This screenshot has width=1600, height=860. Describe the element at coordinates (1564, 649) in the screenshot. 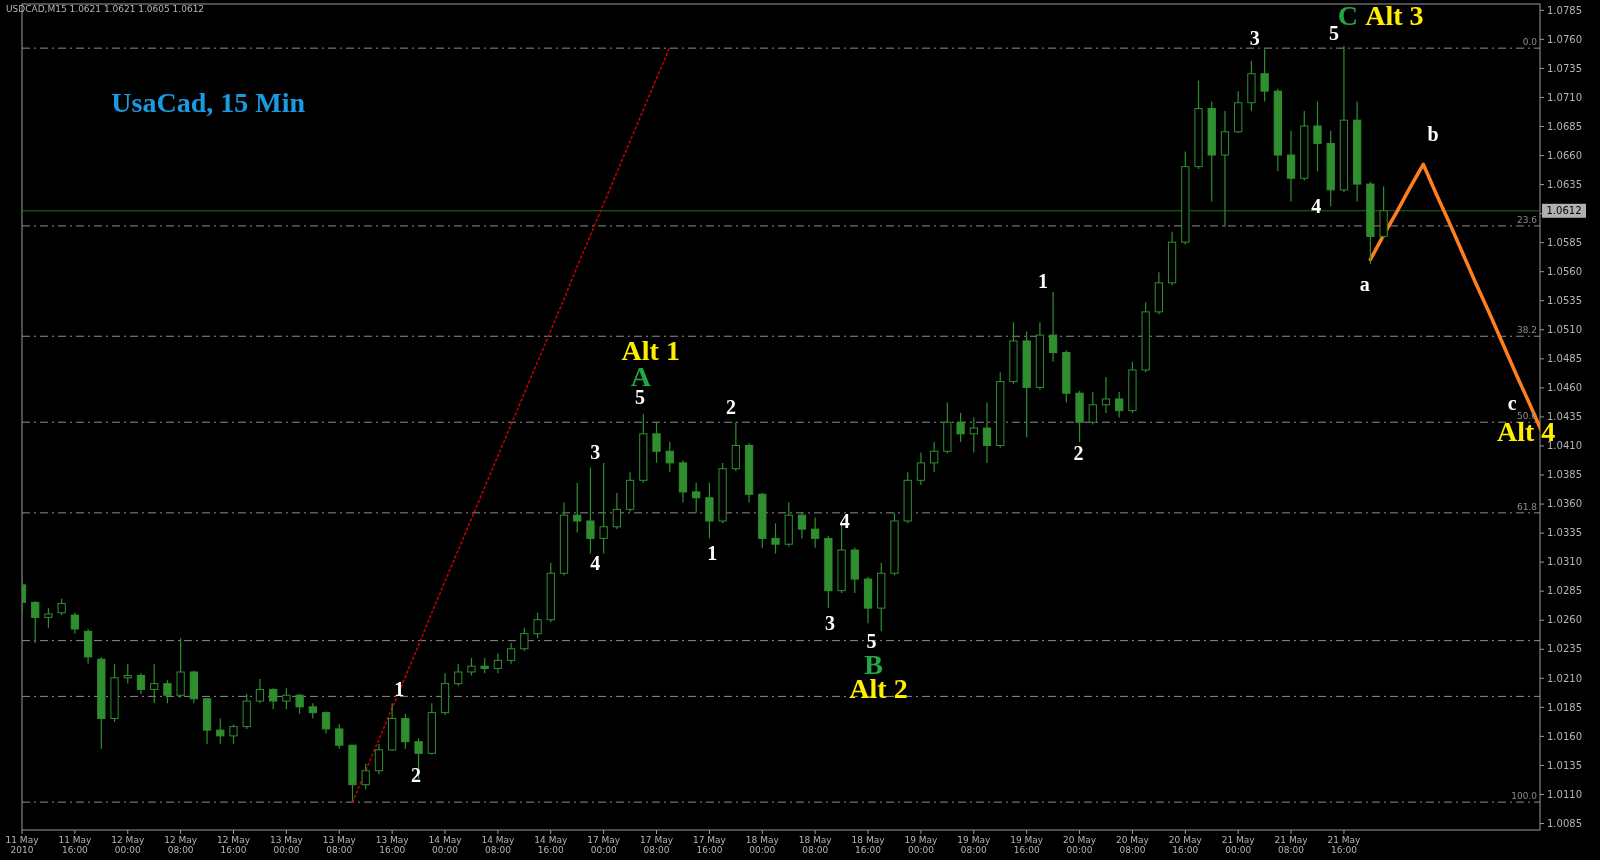

I see `y-tick-label: 1.0235` at that location.